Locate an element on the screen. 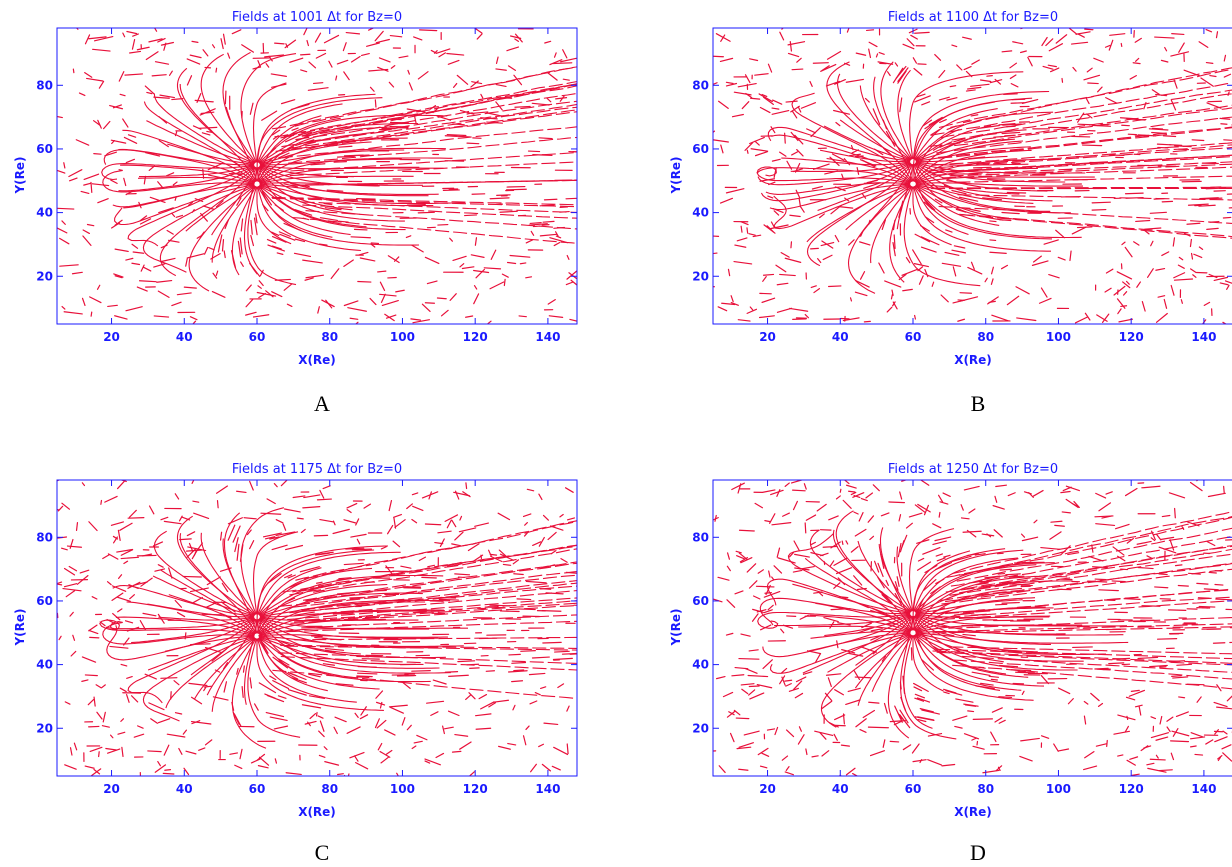 The image size is (1232, 867). panel-title: Fields at 1250 Δt for Bz=0 is located at coordinates (973, 469).